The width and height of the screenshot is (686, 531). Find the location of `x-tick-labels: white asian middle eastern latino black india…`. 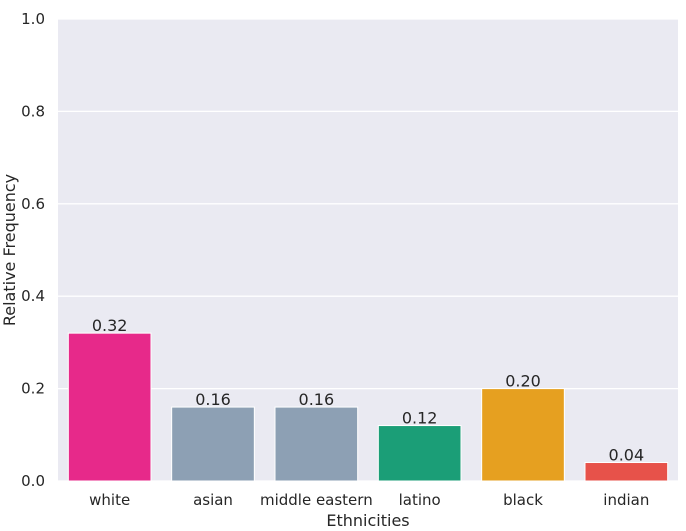

x-tick-labels: white asian middle eastern latino black india… is located at coordinates (369, 500).